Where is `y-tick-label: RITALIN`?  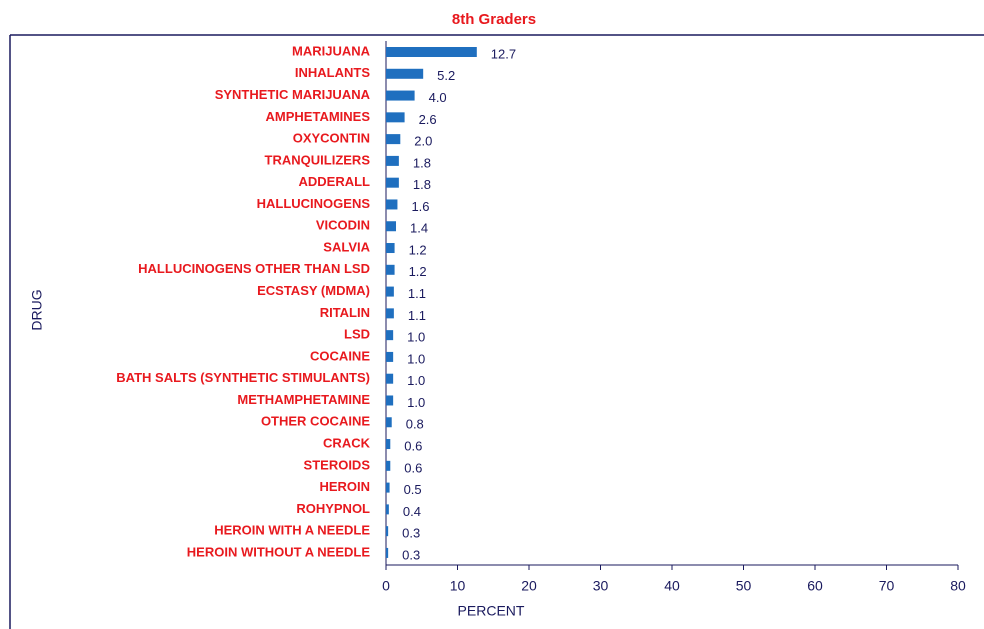
y-tick-label: RITALIN is located at coordinates (345, 312).